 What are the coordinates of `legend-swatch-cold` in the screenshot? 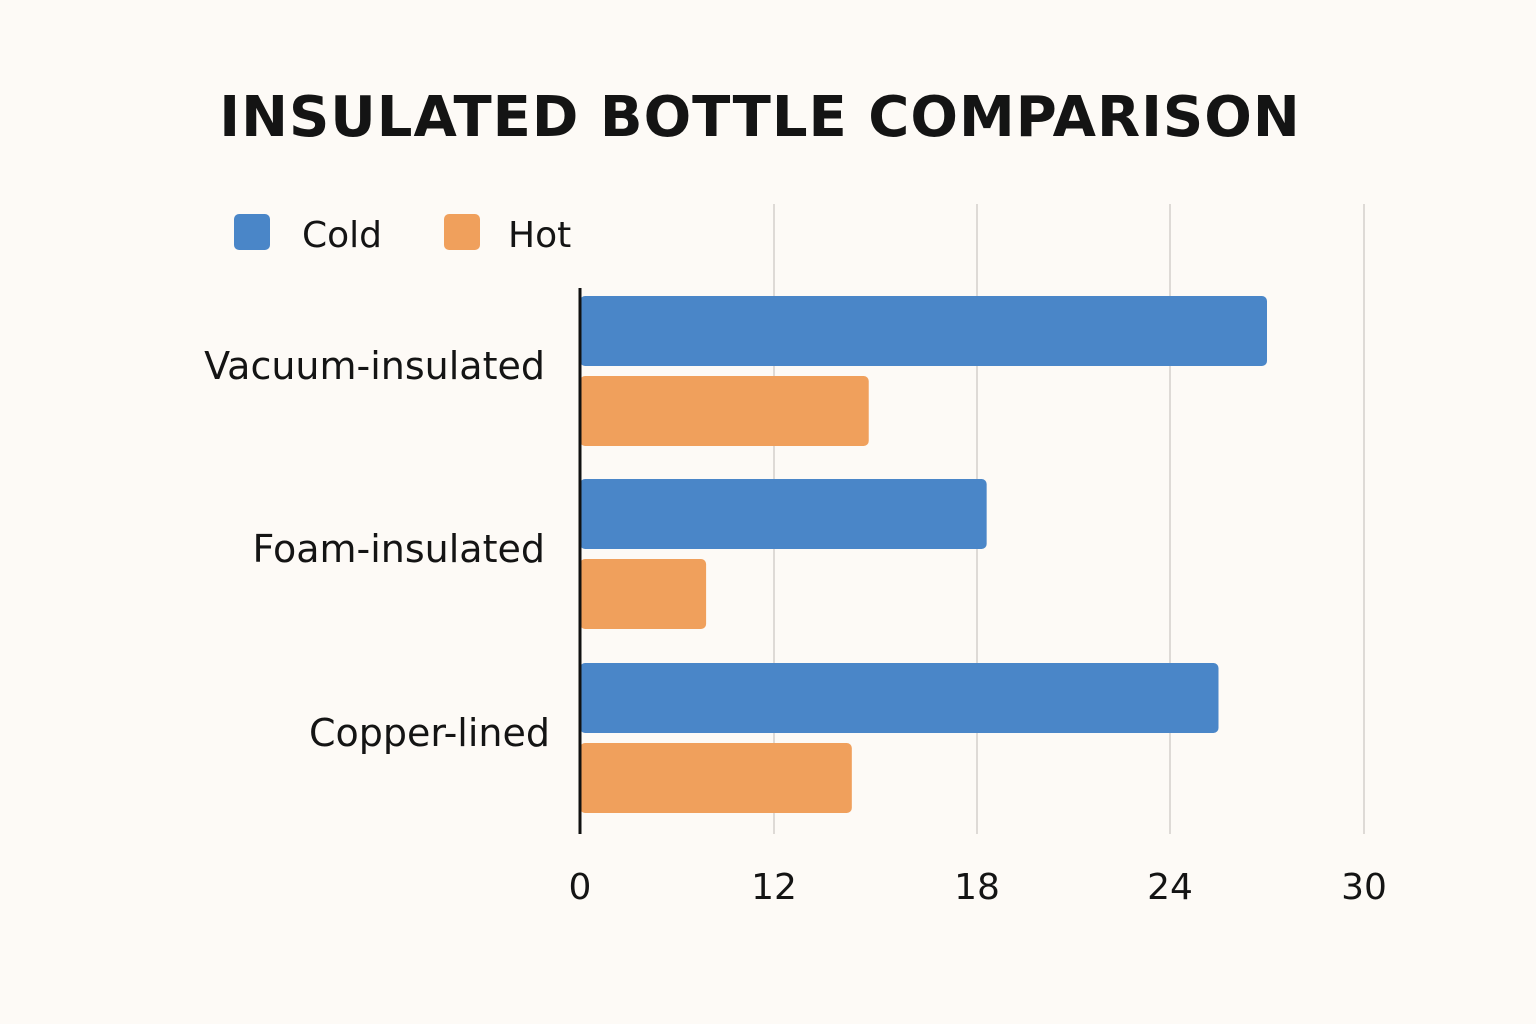 It's located at (252, 232).